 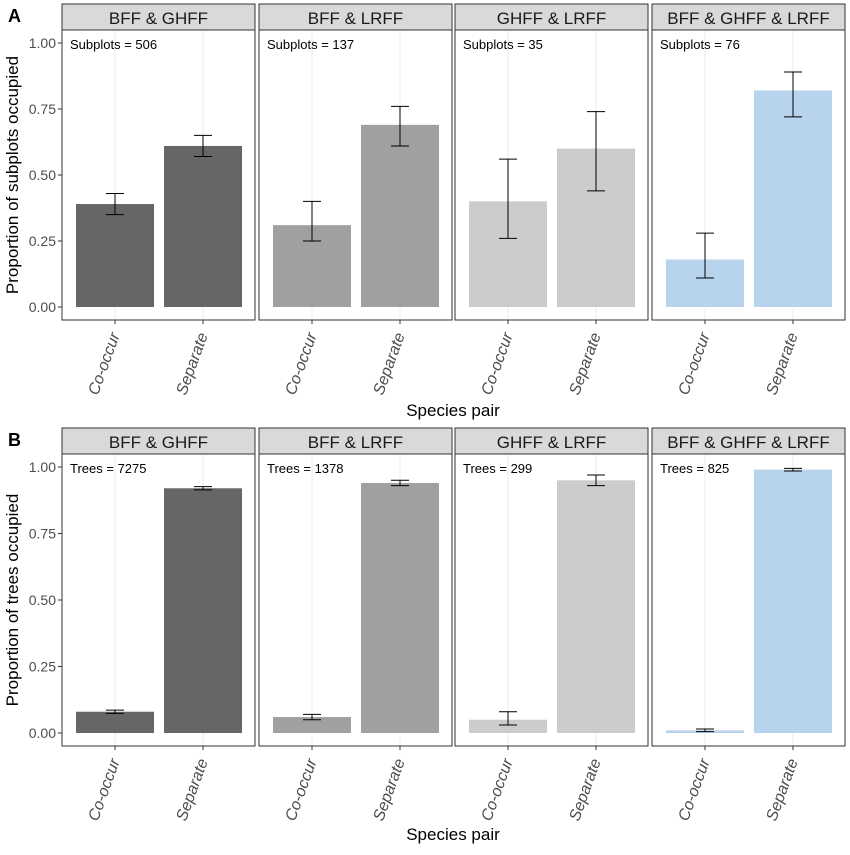 What do you see at coordinates (12, 600) in the screenshot?
I see `y-axis-title: Proportion of trees occupied` at bounding box center [12, 600].